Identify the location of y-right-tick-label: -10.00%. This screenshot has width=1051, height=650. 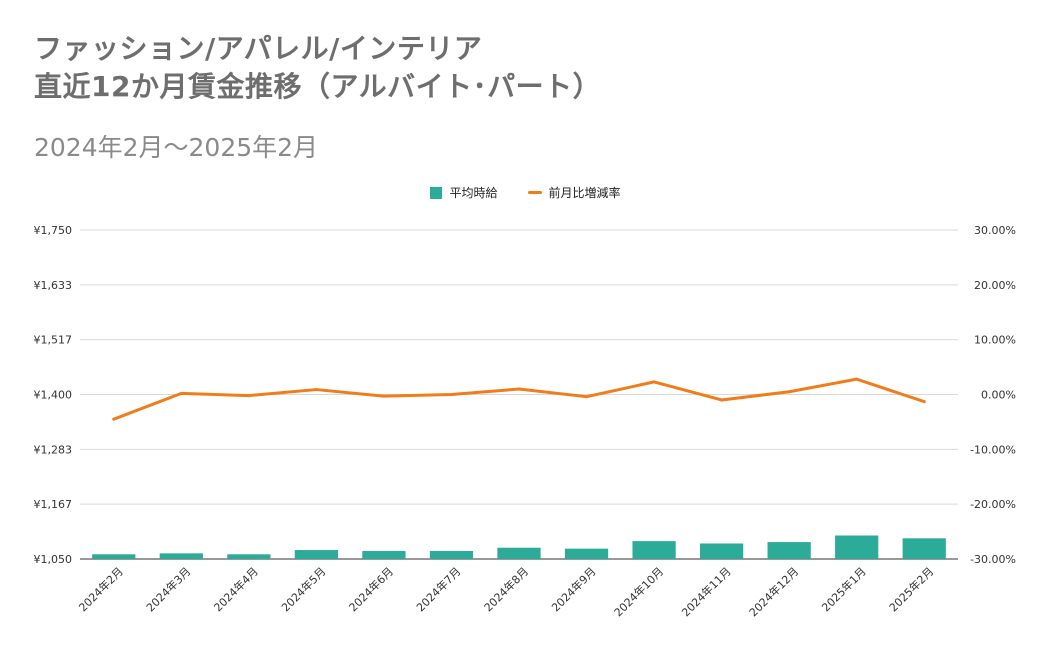
(993, 449).